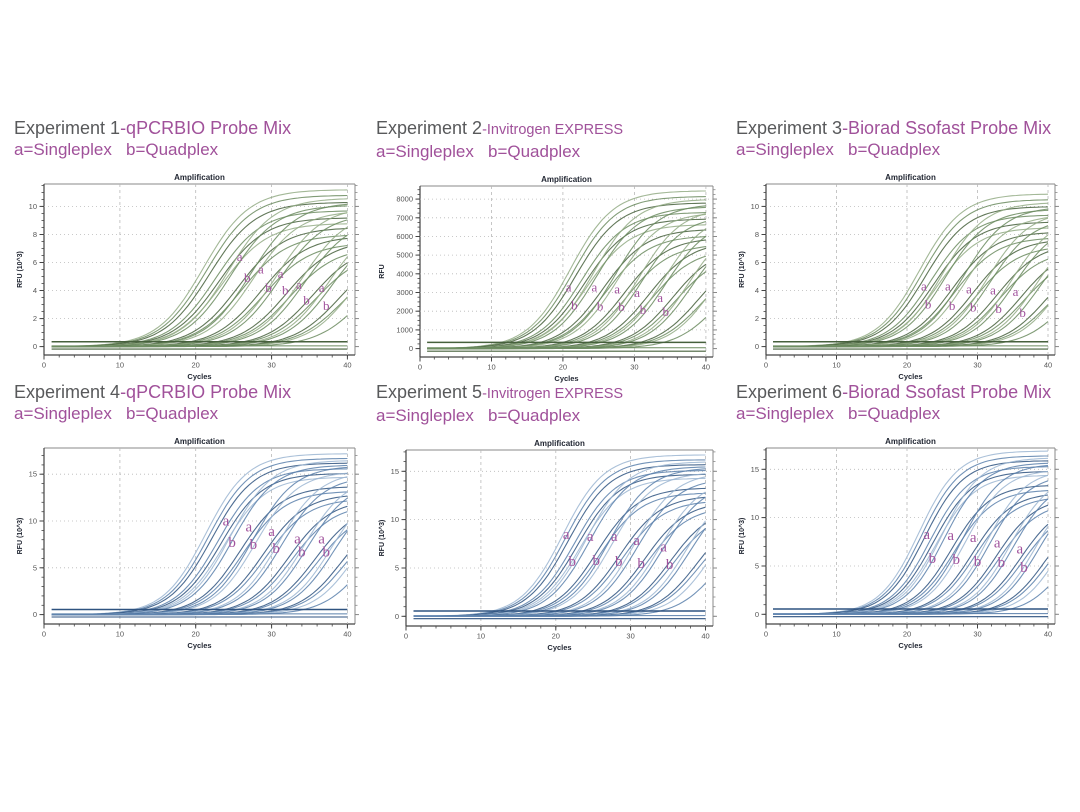 Image resolution: width=1080 pixels, height=812 pixels. What do you see at coordinates (190, 392) in the screenshot?
I see `experiment-4-title: Experiment 4-qPCRBIO Probe Mix` at bounding box center [190, 392].